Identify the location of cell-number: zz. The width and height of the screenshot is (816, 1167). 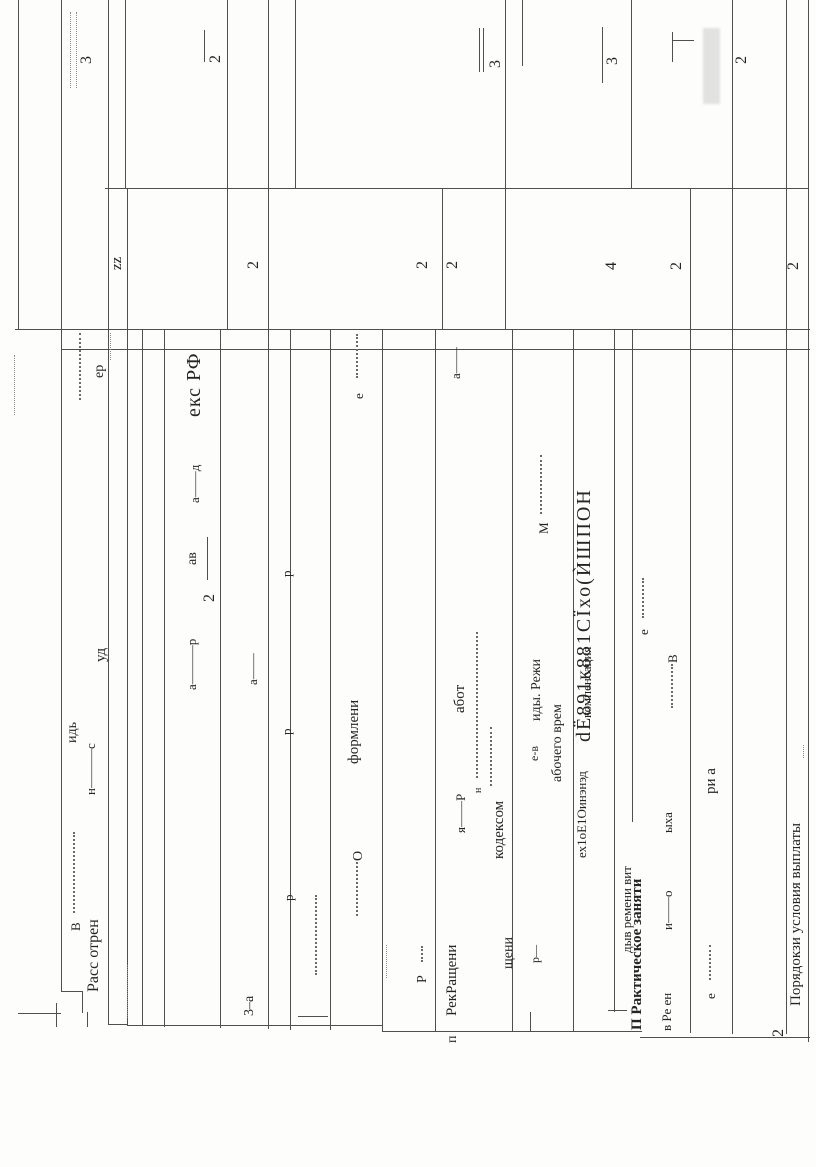
(117, 263).